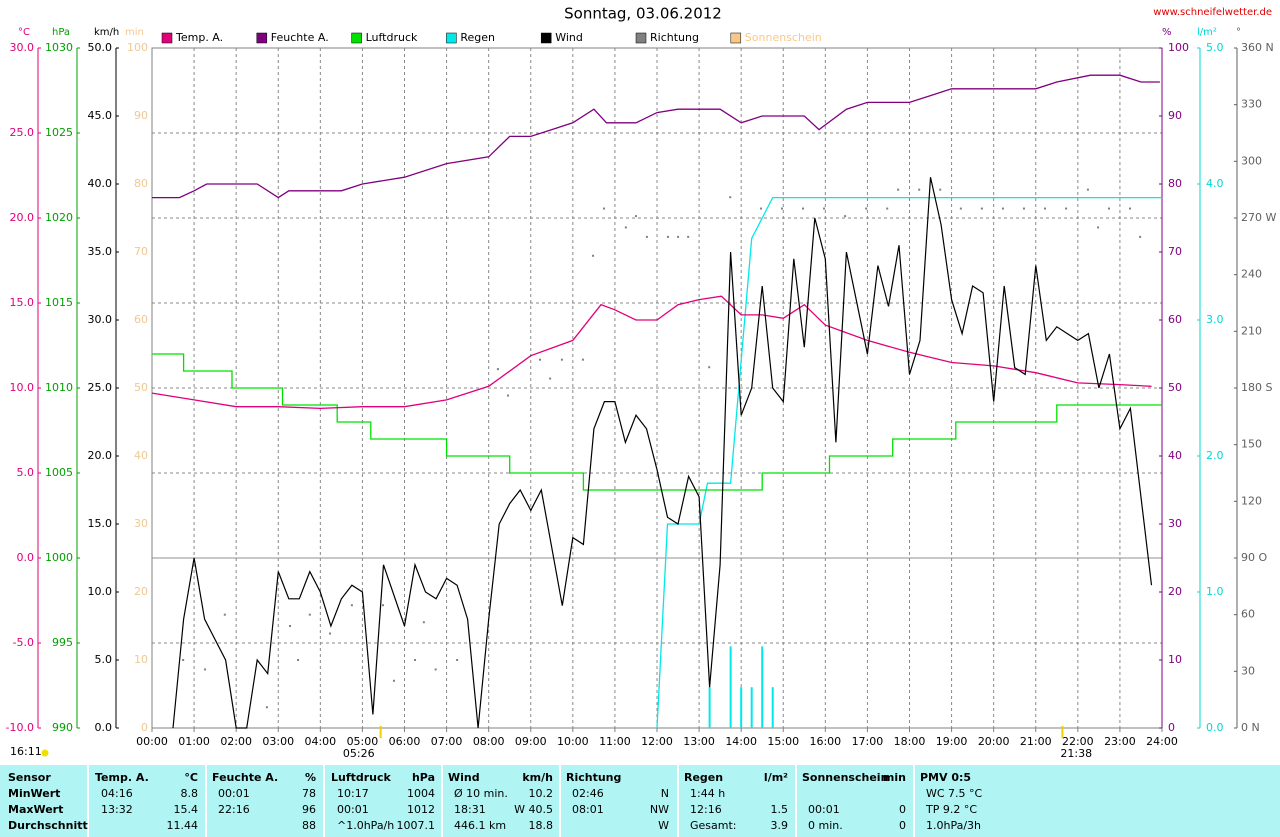  Describe the element at coordinates (713, 825) in the screenshot. I see `table-cell: Gesamt:` at that location.